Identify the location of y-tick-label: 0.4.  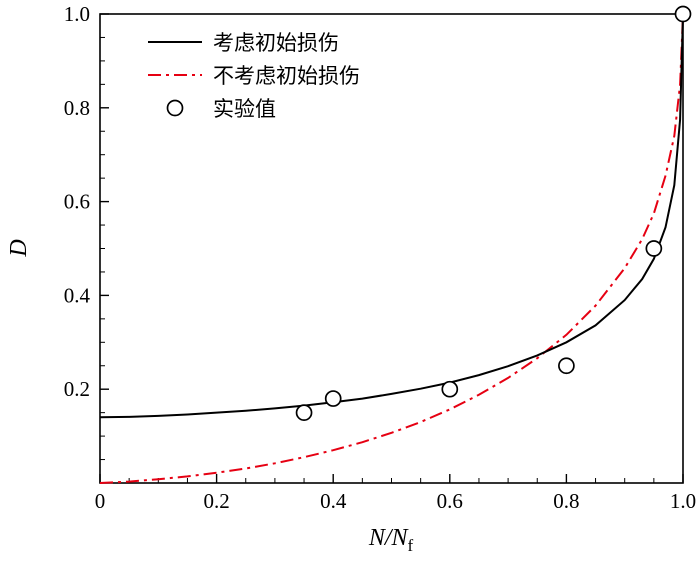
(77, 295).